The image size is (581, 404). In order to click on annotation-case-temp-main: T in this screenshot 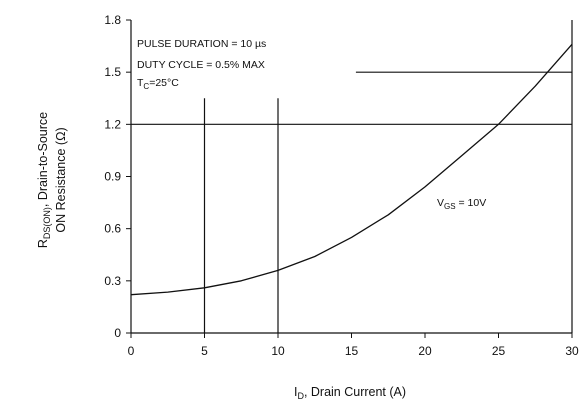, I will do `click(140, 83)`.